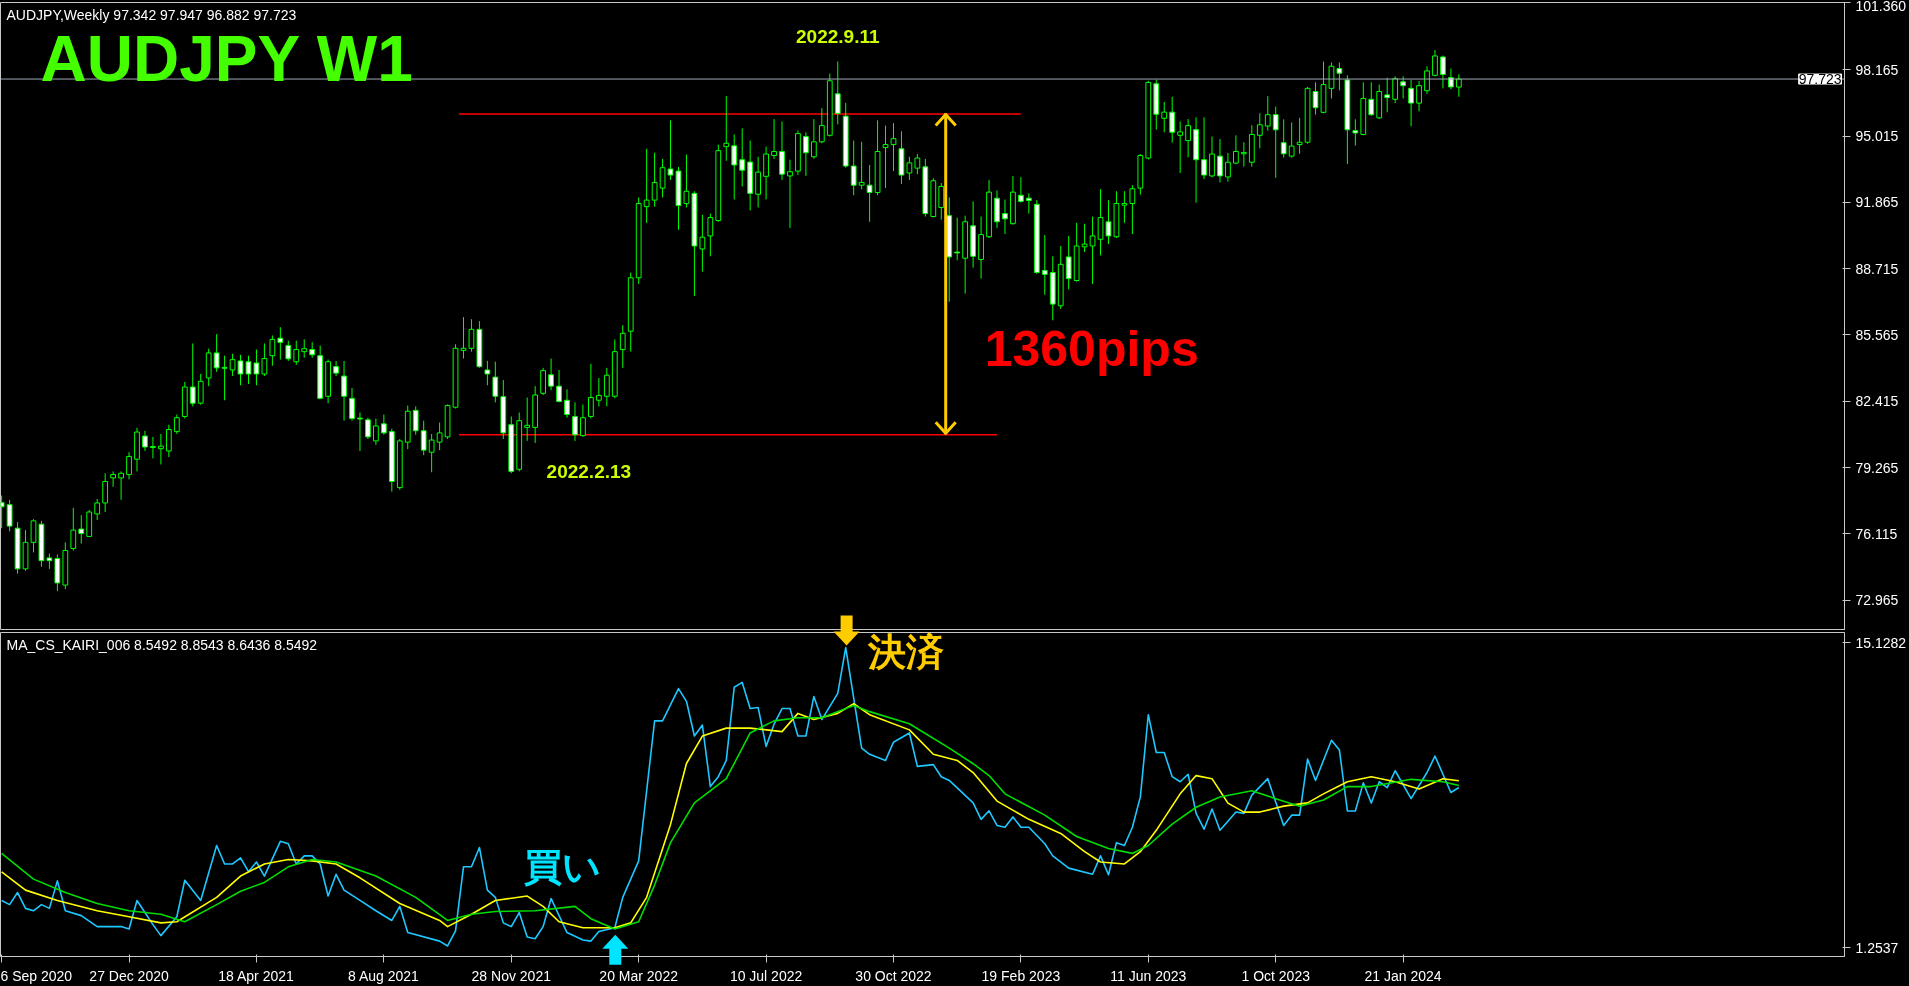 This screenshot has height=986, width=1909. What do you see at coordinates (226, 58) in the screenshot?
I see `annotation: AUDJPY W1` at bounding box center [226, 58].